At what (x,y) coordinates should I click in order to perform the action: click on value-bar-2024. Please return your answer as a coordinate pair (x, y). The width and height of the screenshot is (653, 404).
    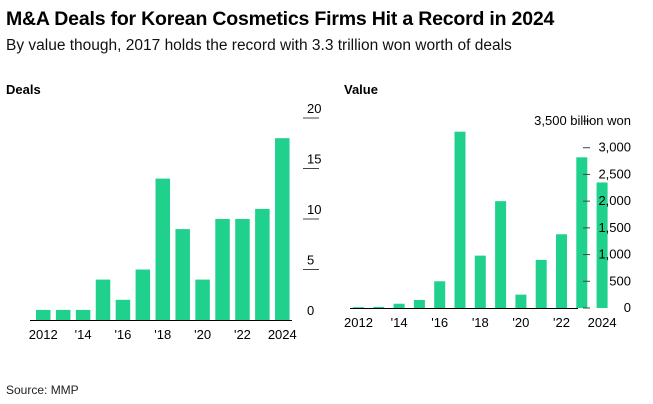
    Looking at the image, I should click on (602, 245).